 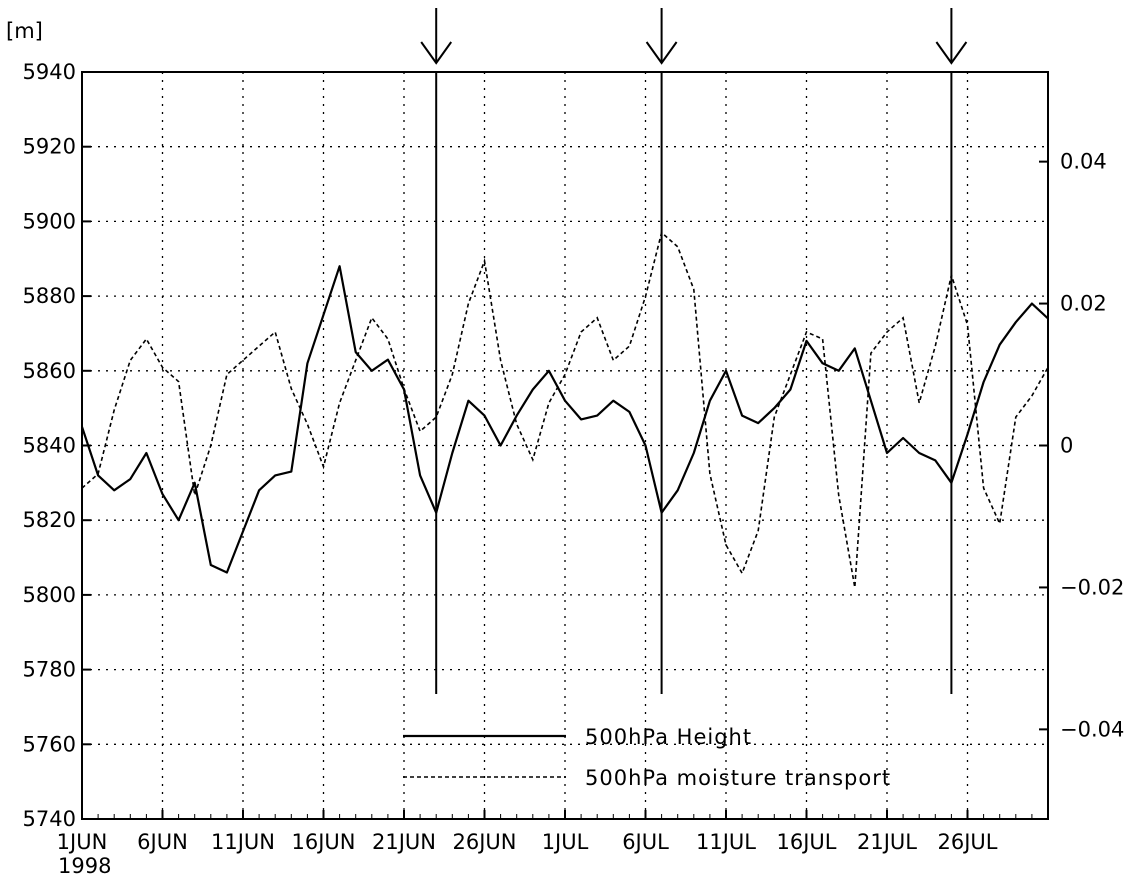 What do you see at coordinates (1083, 162) in the screenshot?
I see `right-tick-label: 0.04` at bounding box center [1083, 162].